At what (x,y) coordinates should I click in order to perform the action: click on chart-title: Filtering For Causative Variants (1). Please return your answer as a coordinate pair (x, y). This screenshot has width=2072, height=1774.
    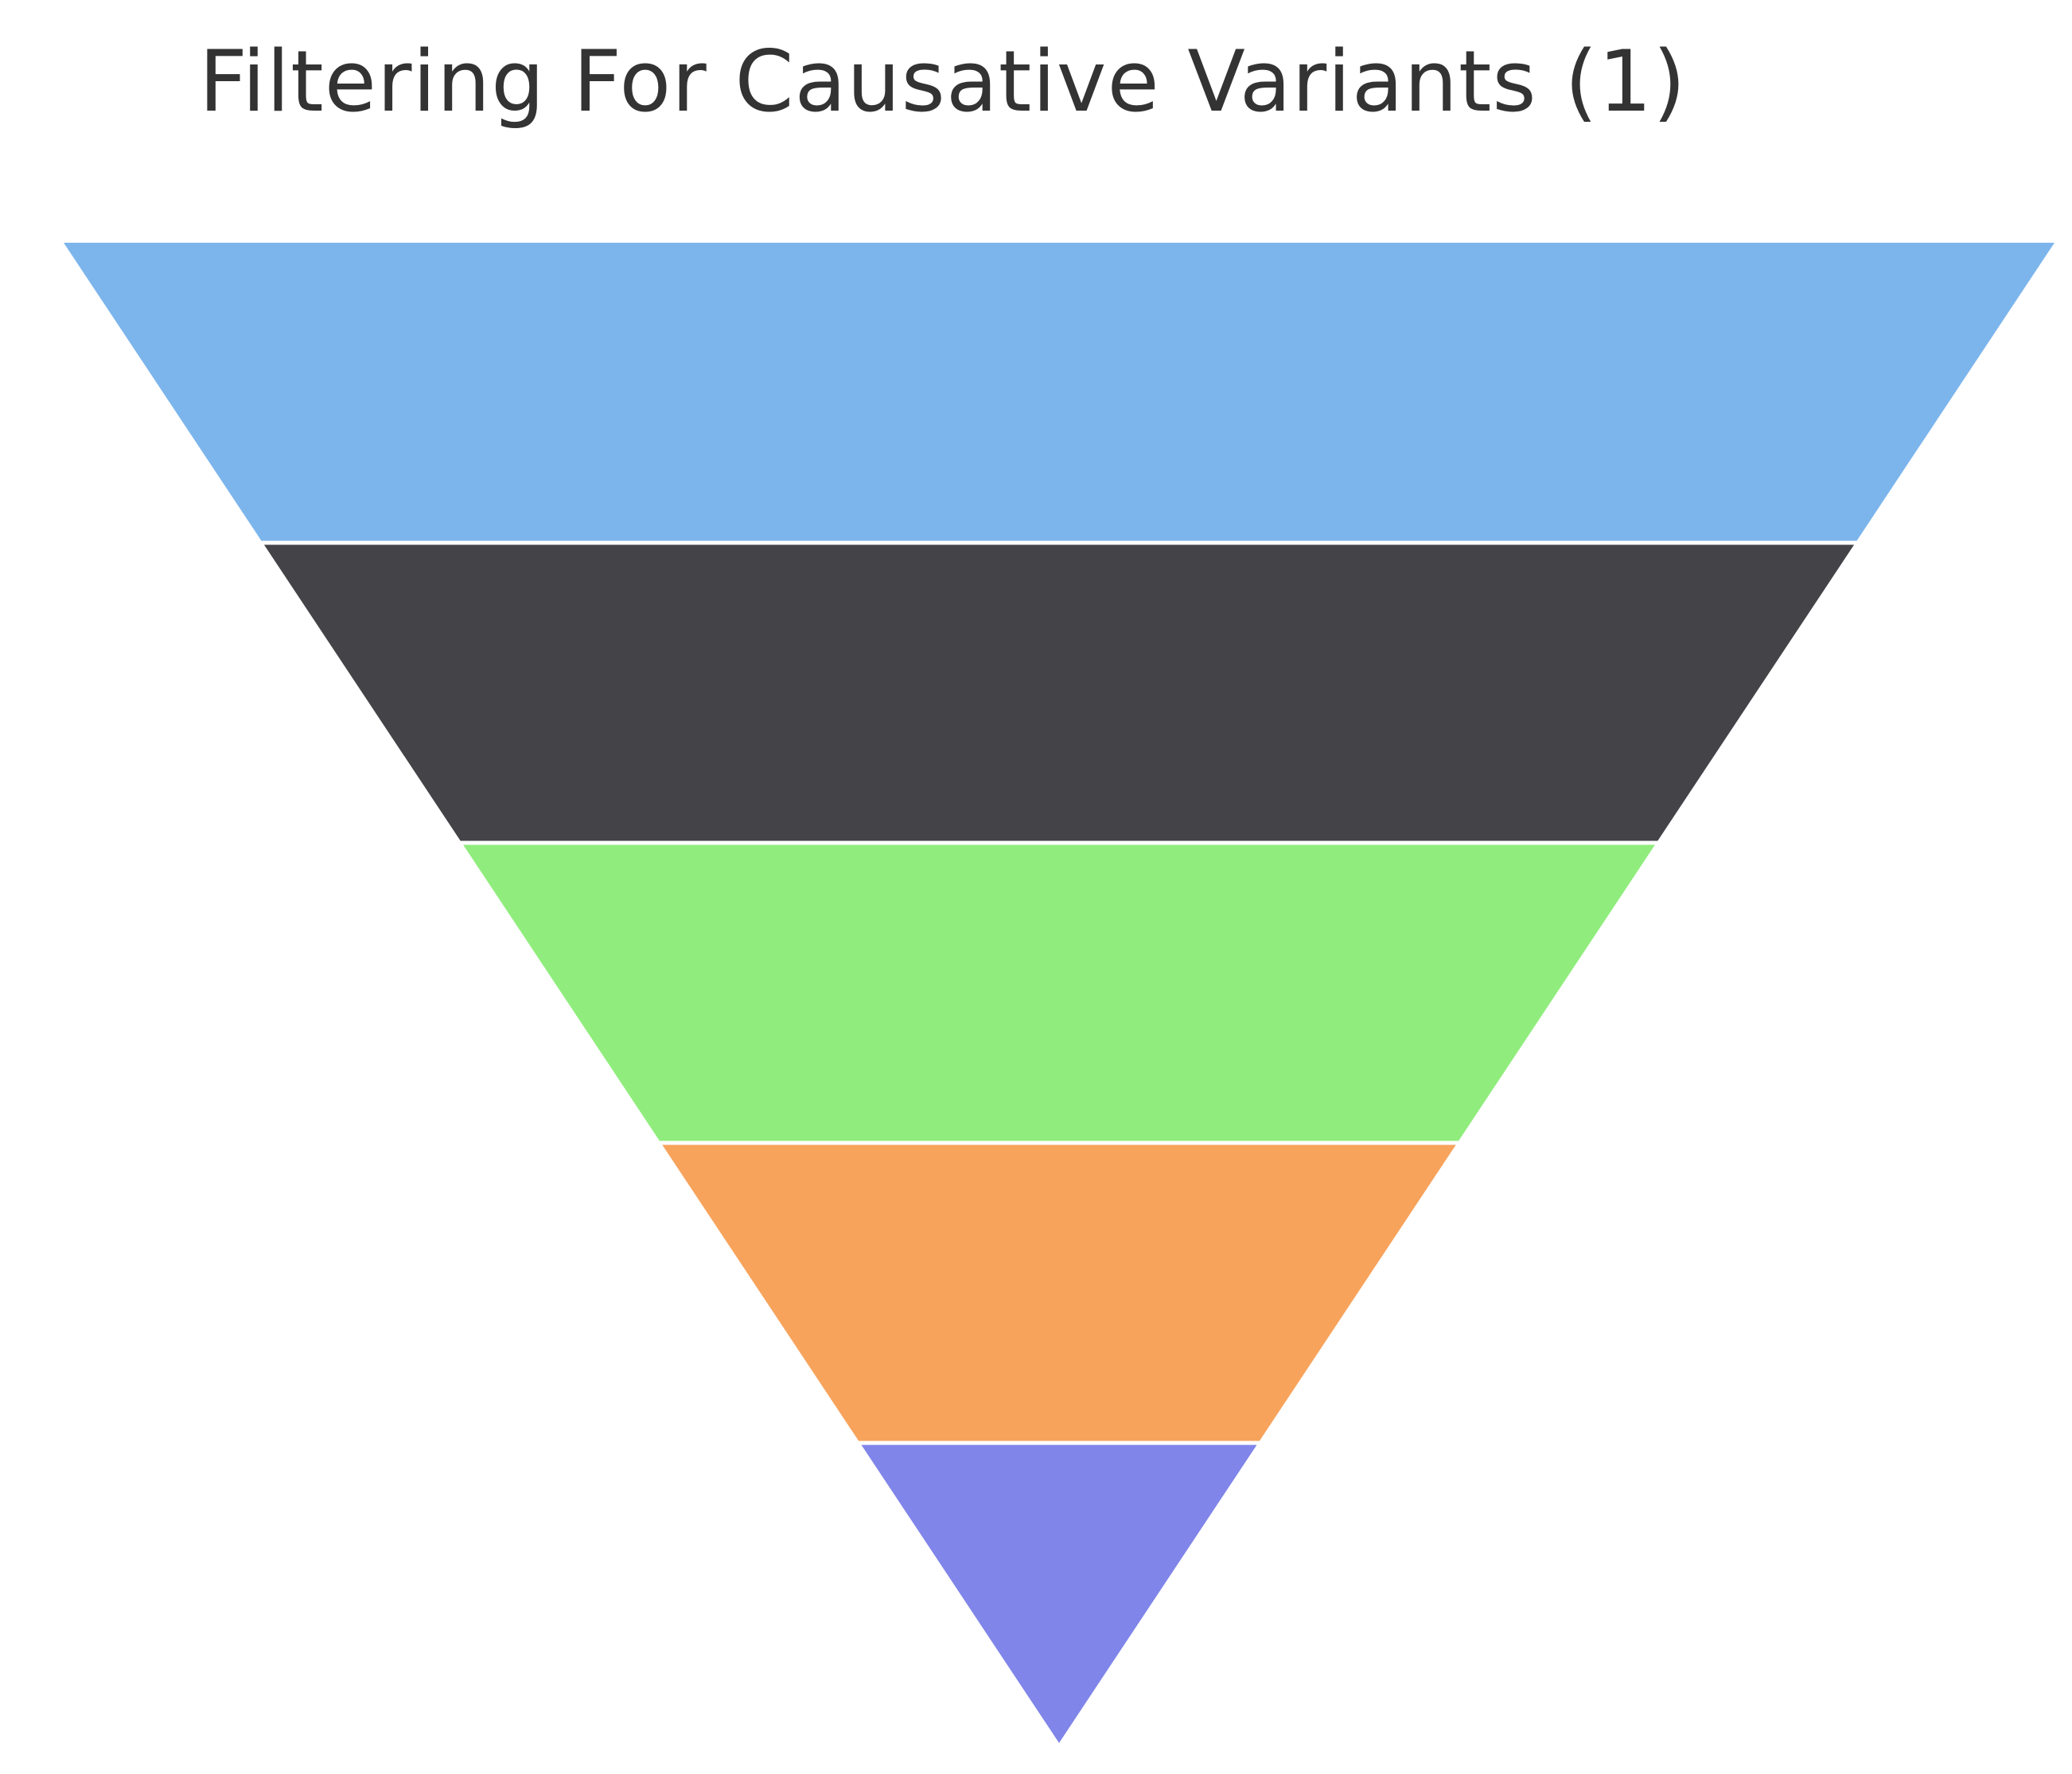
    Looking at the image, I should click on (943, 82).